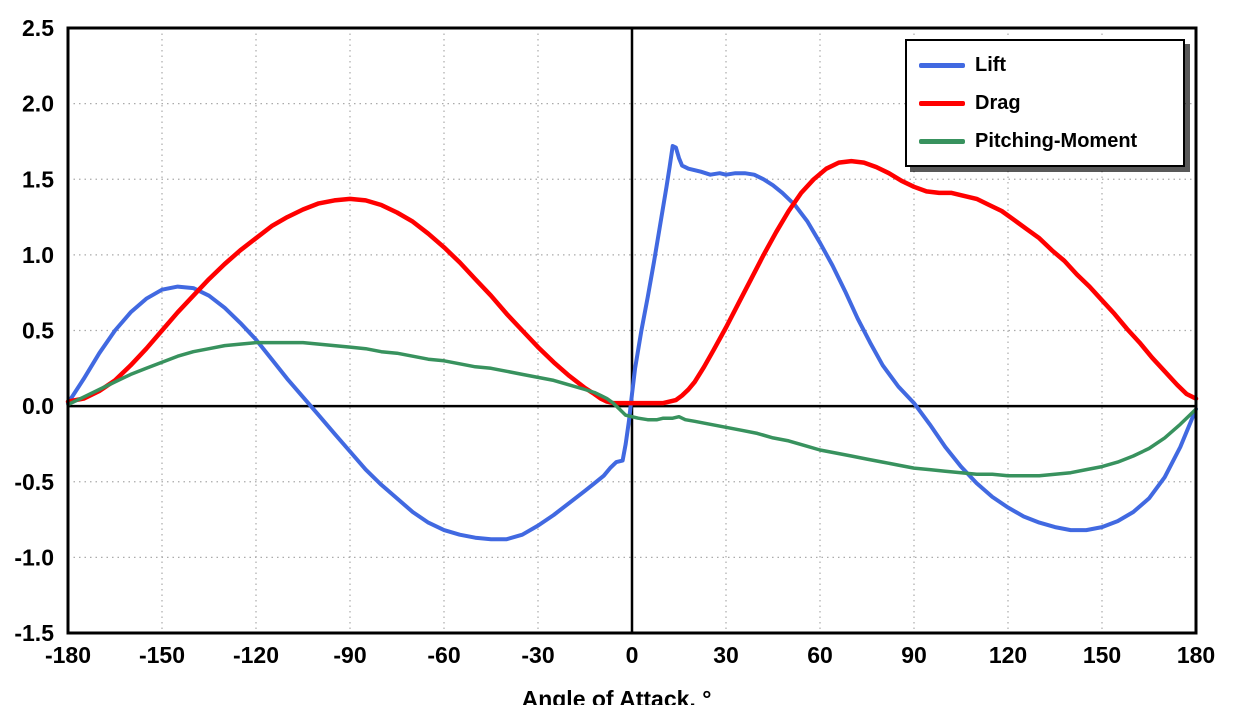 This screenshot has width=1233, height=705. Describe the element at coordinates (38, 28) in the screenshot. I see `svg-text: 2.5` at that location.